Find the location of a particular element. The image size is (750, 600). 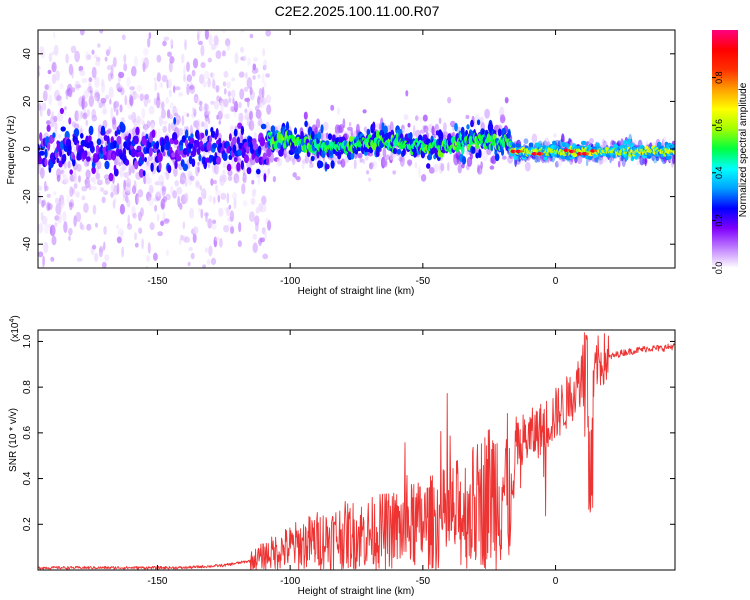

y-tick-label: 0.6 is located at coordinates (27, 432).